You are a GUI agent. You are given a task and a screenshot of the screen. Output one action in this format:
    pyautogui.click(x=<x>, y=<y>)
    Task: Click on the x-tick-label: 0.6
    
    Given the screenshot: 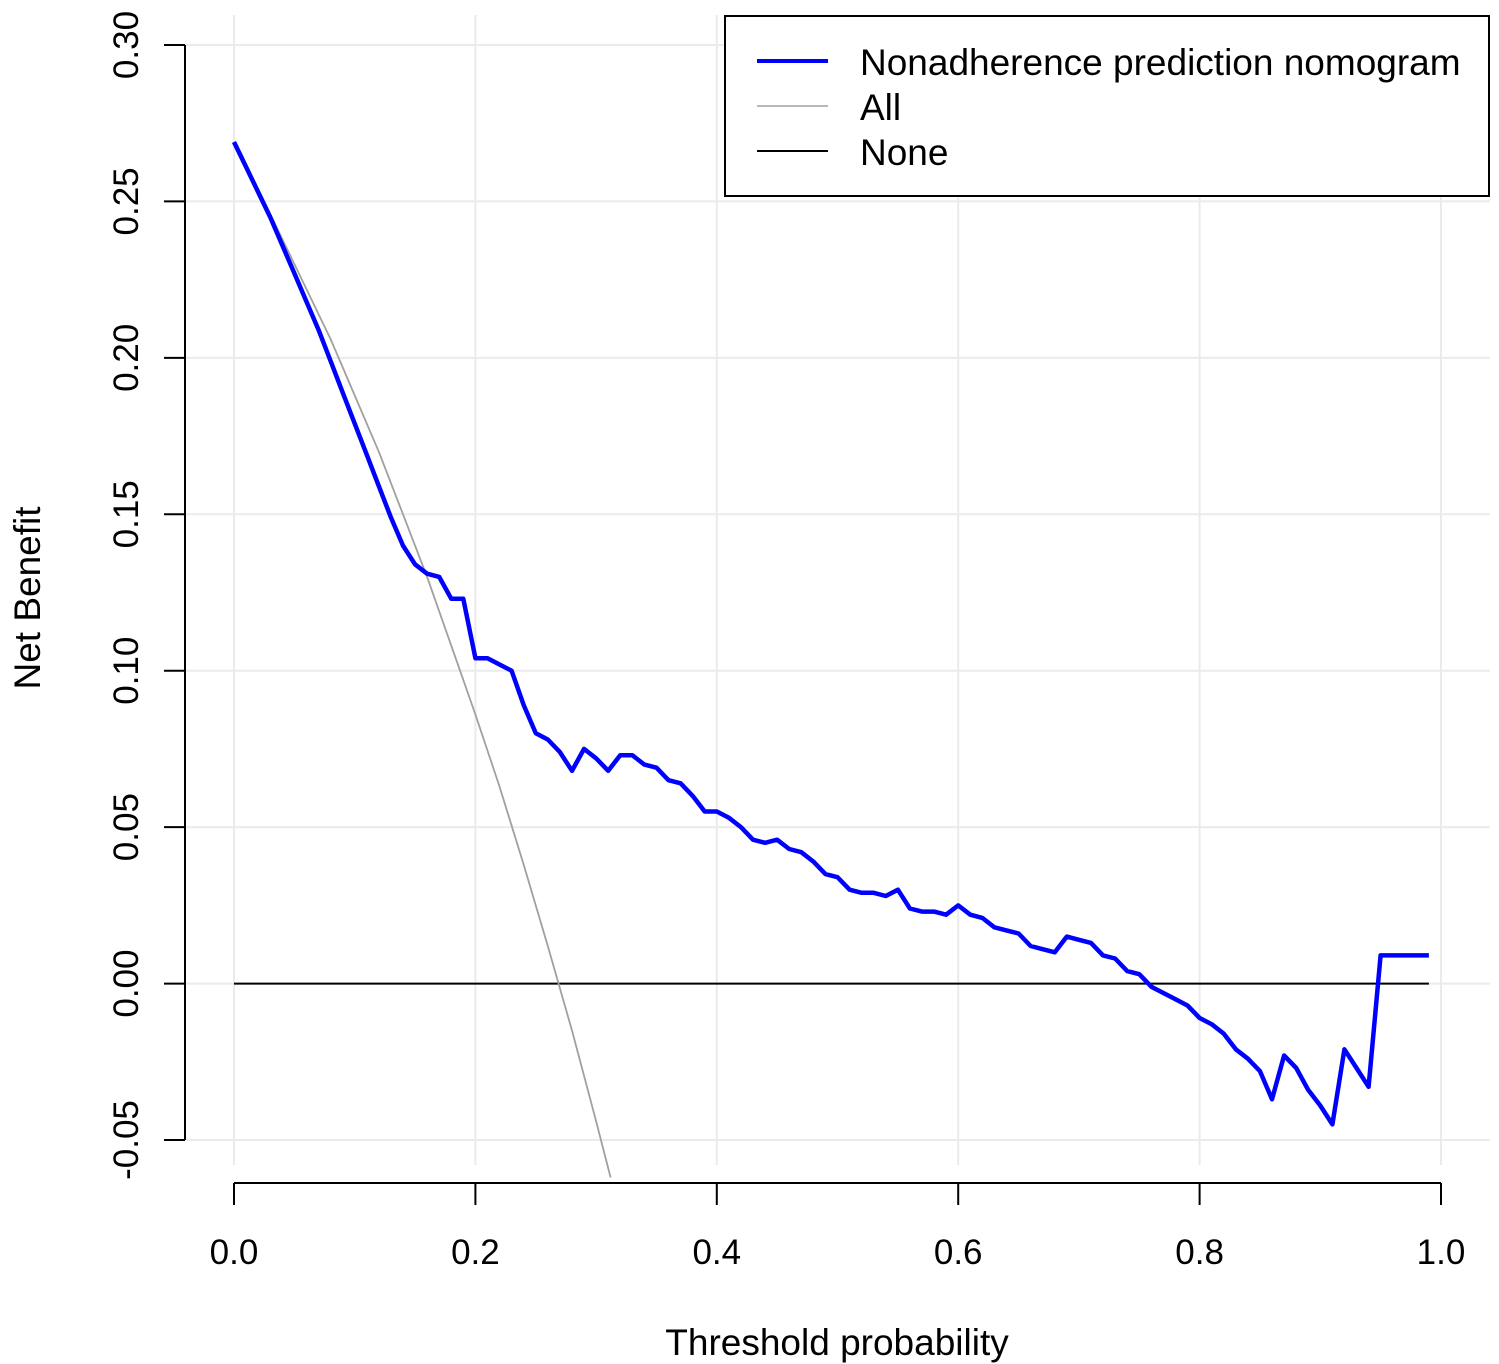 What is the action you would take?
    pyautogui.click(x=958, y=1252)
    